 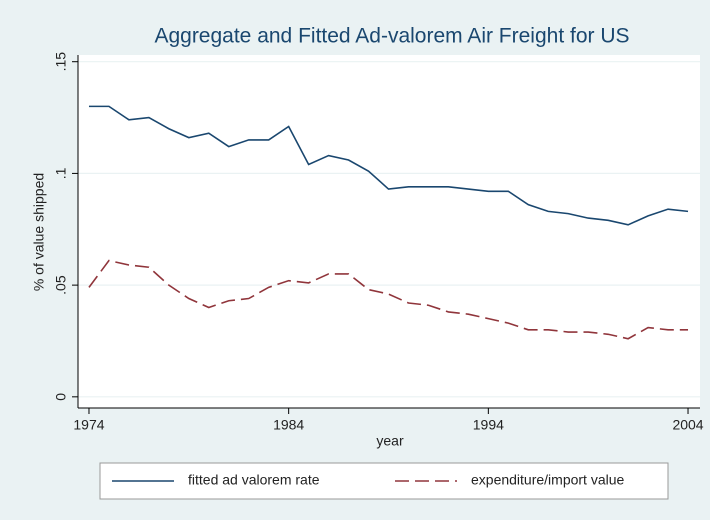 I want to click on x-tick-label: 2004, so click(x=687, y=425).